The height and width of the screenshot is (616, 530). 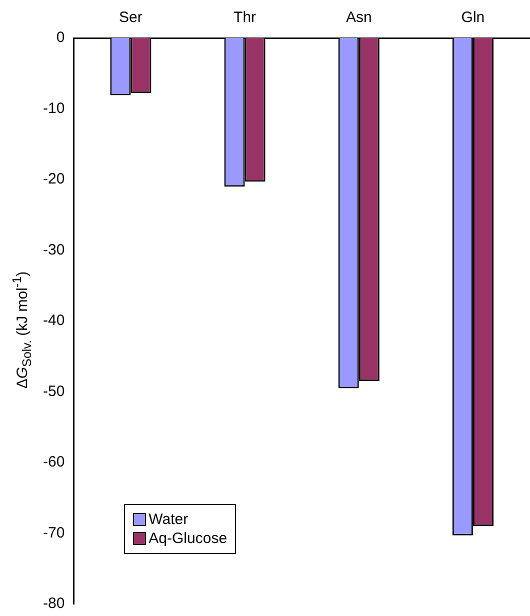 I want to click on x-tick-label: Ser, so click(x=130, y=17).